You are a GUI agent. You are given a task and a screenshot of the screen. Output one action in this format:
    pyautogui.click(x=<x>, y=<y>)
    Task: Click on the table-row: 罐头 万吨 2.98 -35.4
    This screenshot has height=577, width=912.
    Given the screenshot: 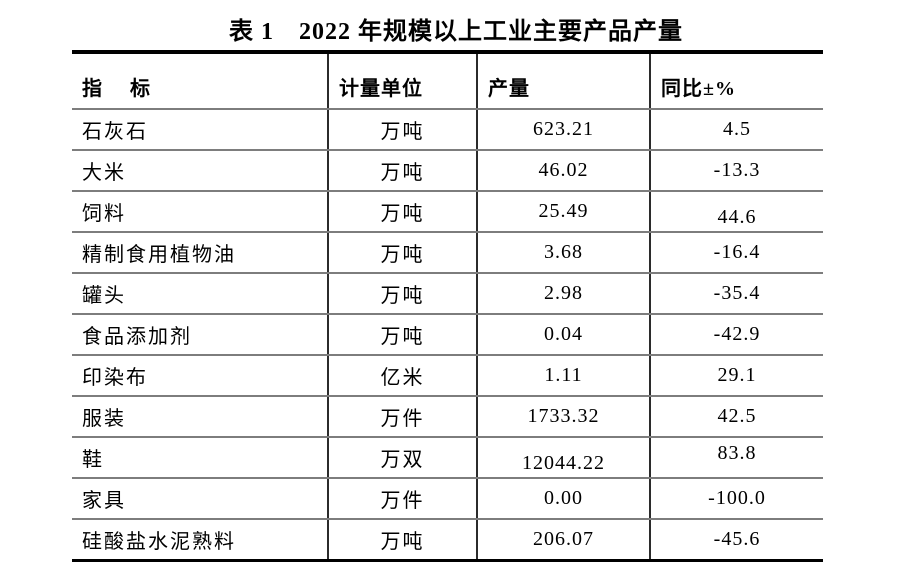 What is the action you would take?
    pyautogui.click(x=447, y=294)
    